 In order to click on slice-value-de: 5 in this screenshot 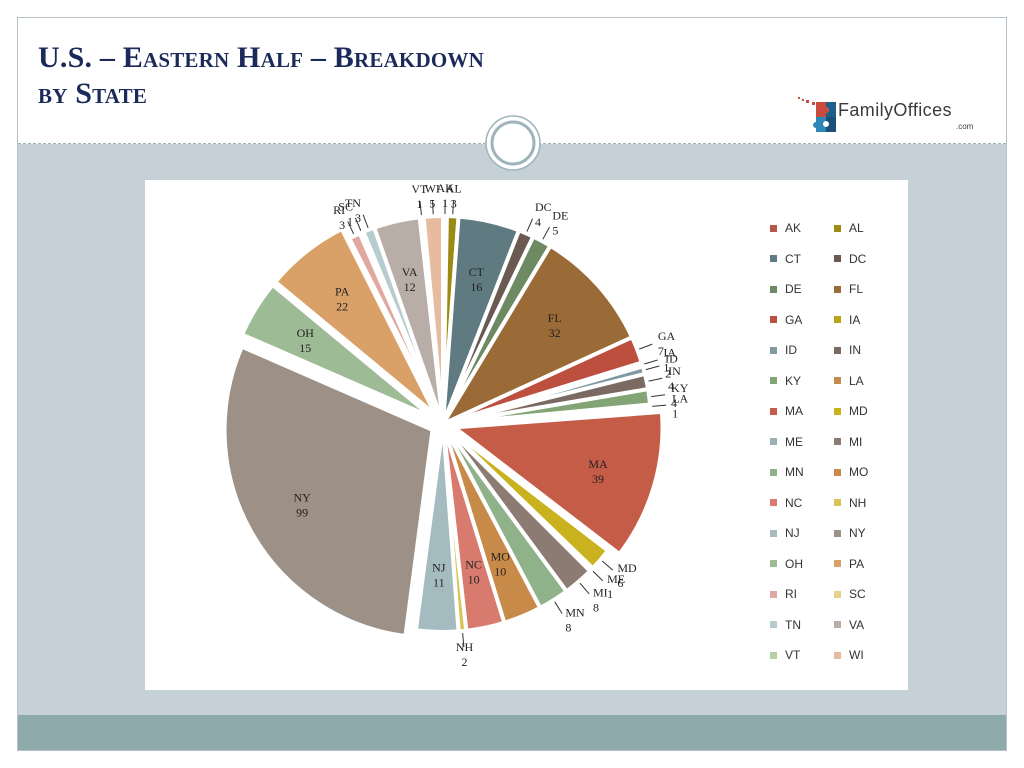, I will do `click(555, 231)`.